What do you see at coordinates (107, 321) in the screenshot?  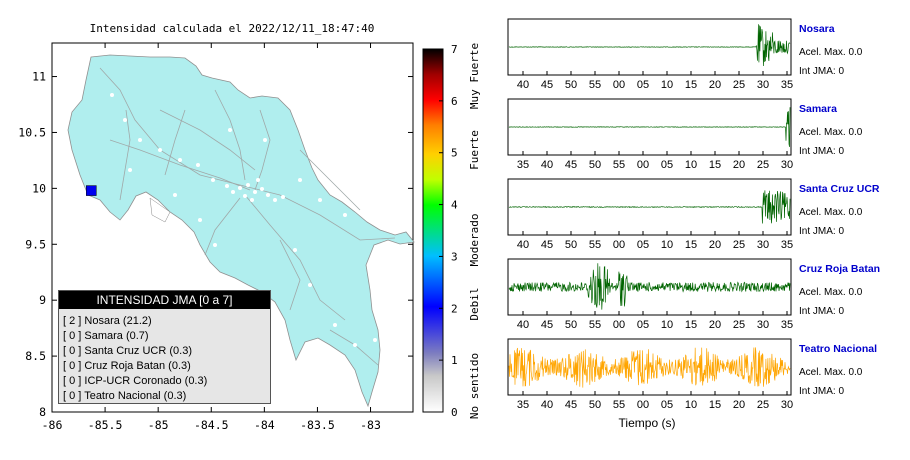 I see `legend-row: [ 2 ] Nosara (21.2)` at bounding box center [107, 321].